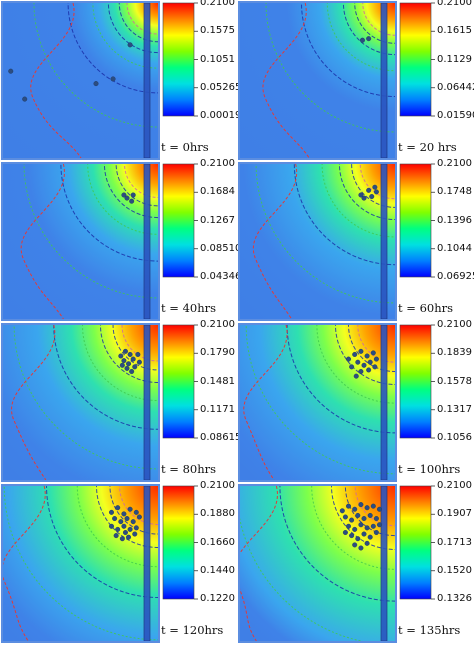 This screenshot has width=474, height=647. Describe the element at coordinates (221, 276) in the screenshot. I see `colorbar-tick-label: 0.04346` at that location.